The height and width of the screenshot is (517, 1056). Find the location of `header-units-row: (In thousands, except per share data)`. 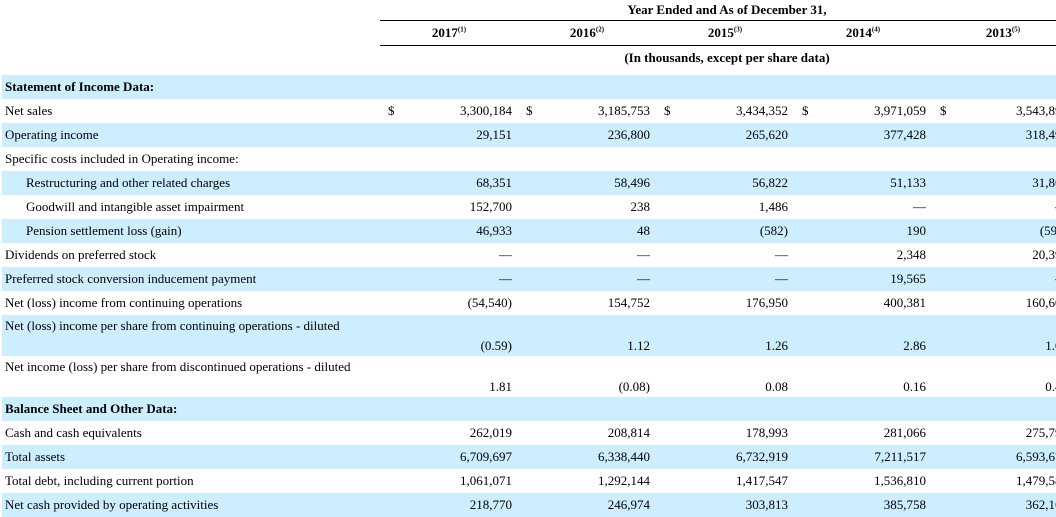

header-units-row: (In thousands, except per share data) is located at coordinates (529, 58).